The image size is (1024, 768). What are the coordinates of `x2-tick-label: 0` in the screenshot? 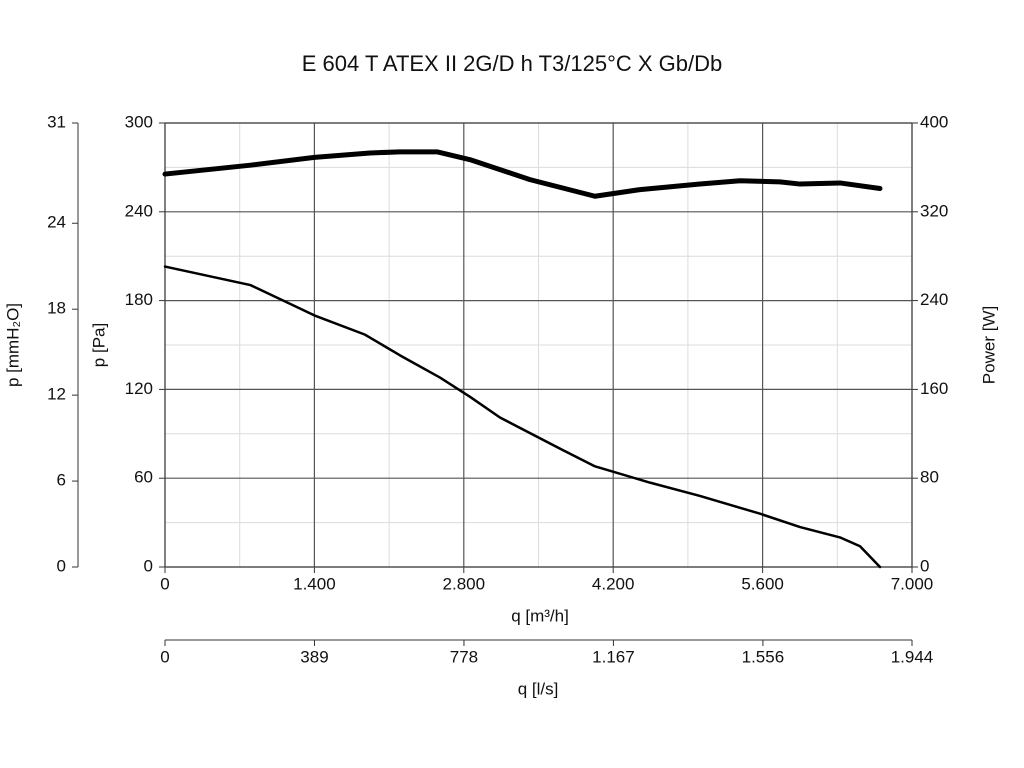 It's located at (164, 656).